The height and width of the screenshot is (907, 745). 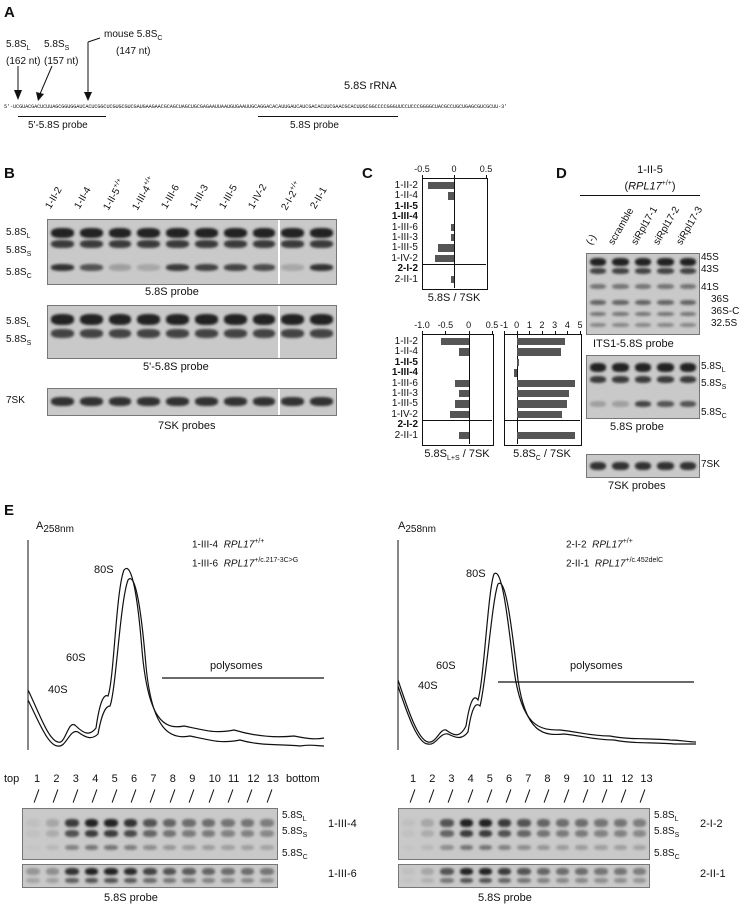 What do you see at coordinates (342, 824) in the screenshot?
I see `e-left-blot1-id: 1-III-4` at bounding box center [342, 824].